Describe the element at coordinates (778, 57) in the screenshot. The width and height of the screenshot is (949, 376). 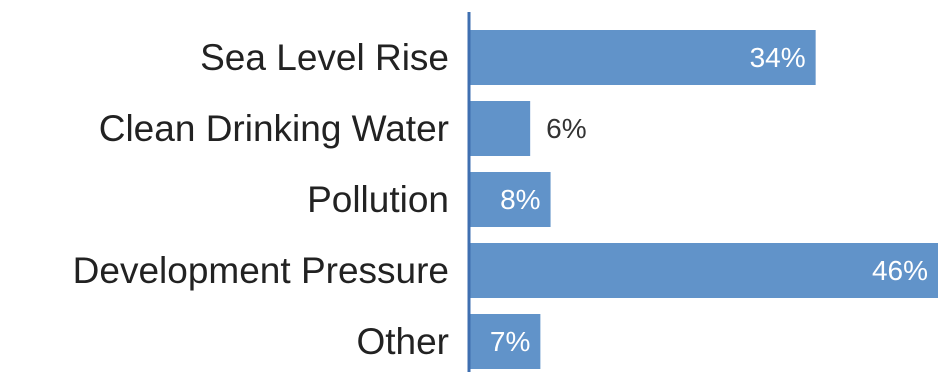
I see `data-label: 34%` at that location.